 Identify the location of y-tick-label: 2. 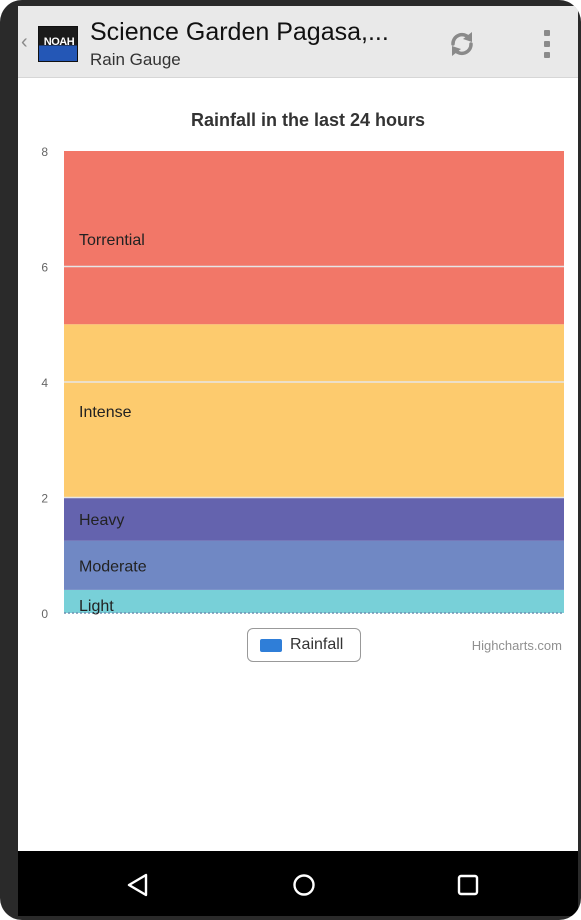
(44, 499).